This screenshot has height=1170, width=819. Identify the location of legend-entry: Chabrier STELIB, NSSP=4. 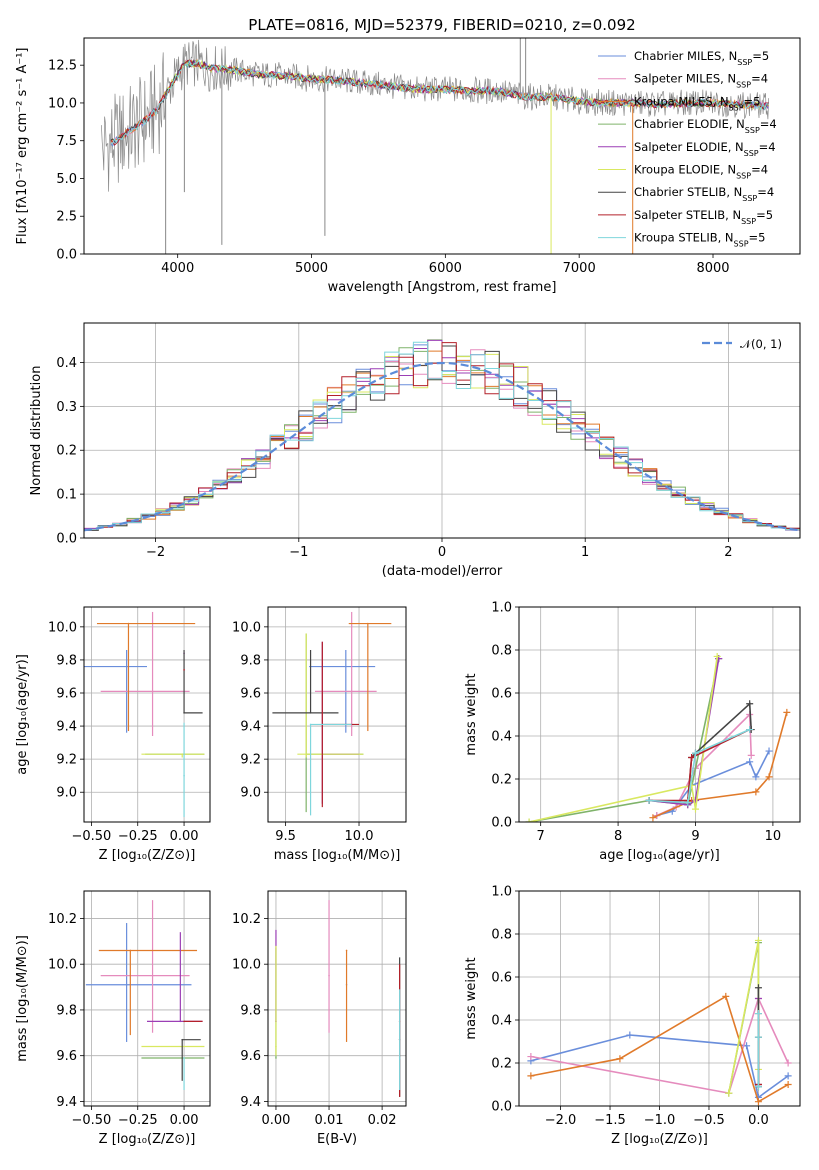
(704, 194).